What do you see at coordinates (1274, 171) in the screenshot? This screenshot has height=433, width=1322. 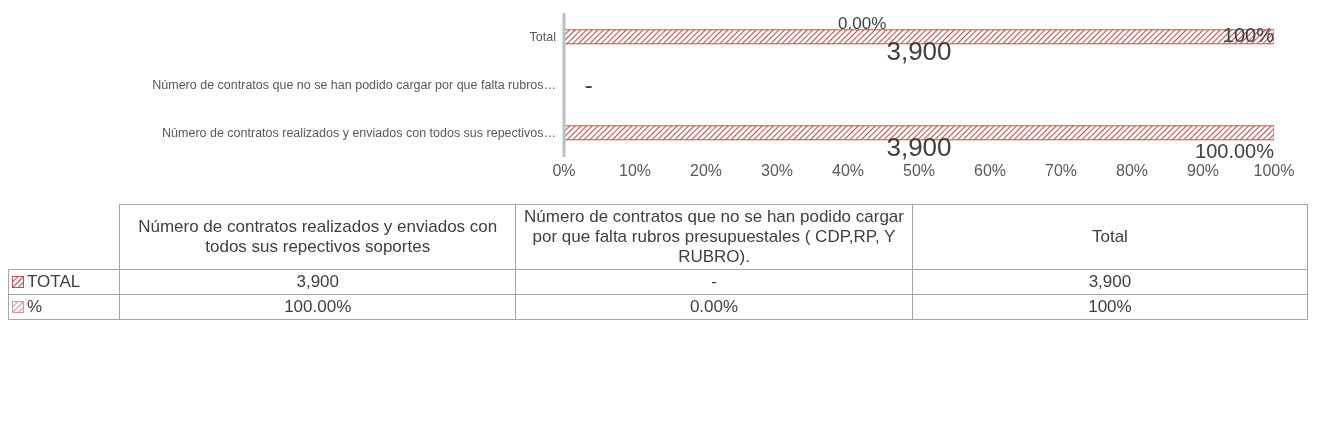 I see `x-tick-label: 100%` at bounding box center [1274, 171].